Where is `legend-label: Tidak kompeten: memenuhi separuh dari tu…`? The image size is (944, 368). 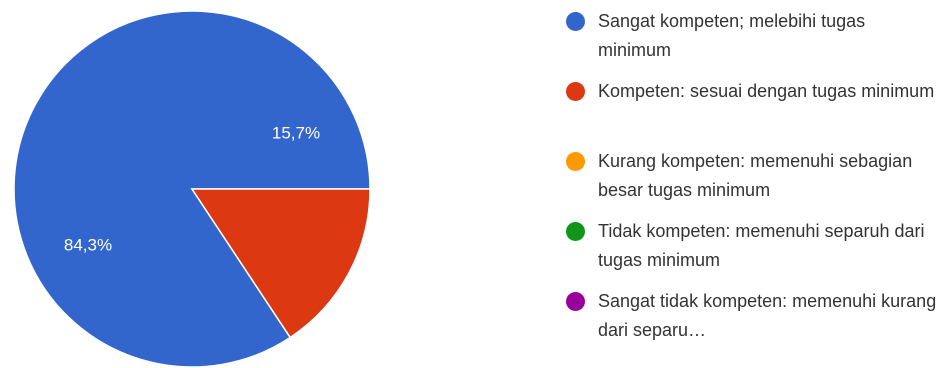 legend-label: Tidak kompeten: memenuhi separuh dari tu… is located at coordinates (761, 245).